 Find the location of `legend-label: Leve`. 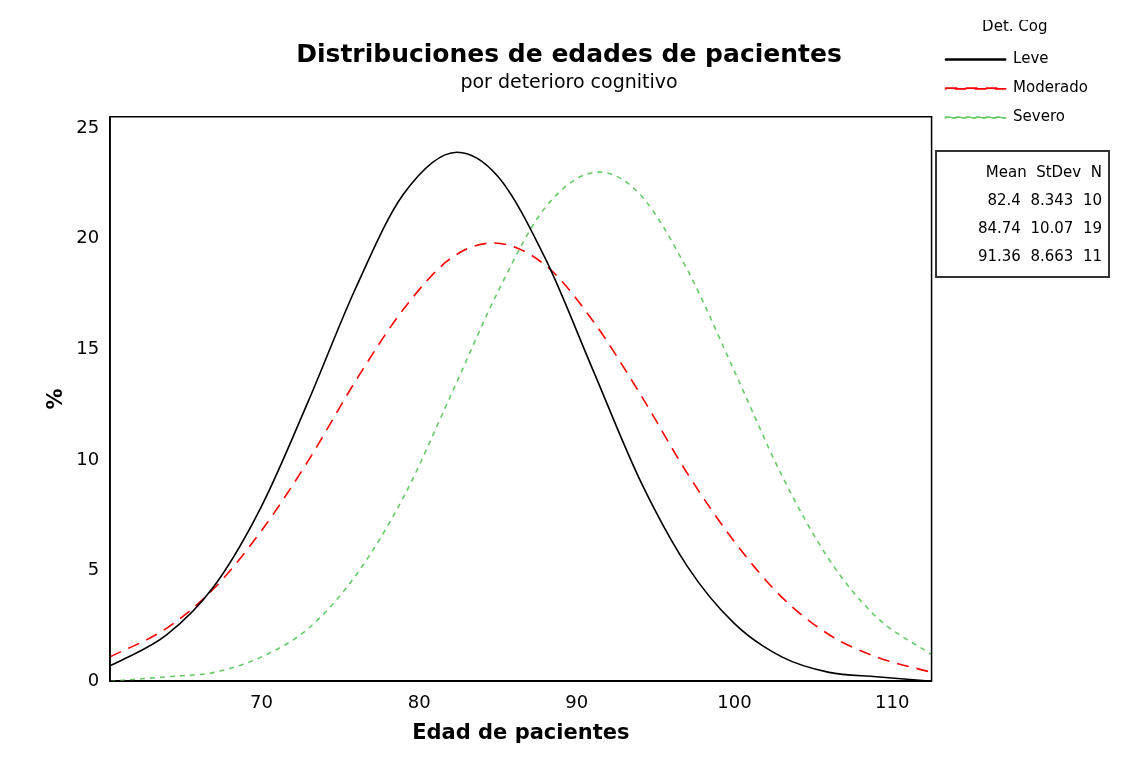

legend-label: Leve is located at coordinates (1031, 58).